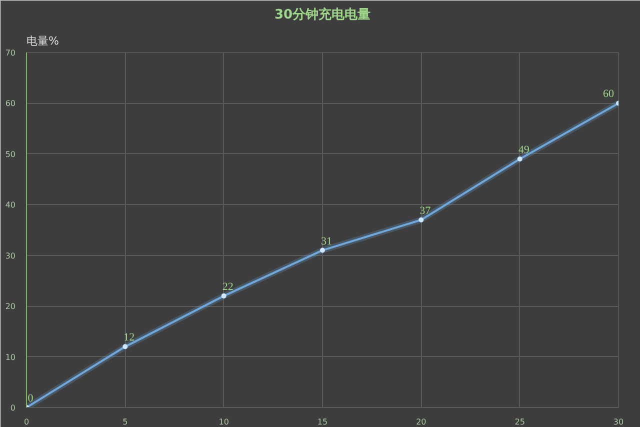 This screenshot has height=427, width=640. Describe the element at coordinates (125, 422) in the screenshot. I see `x-tick-label: 5` at that location.